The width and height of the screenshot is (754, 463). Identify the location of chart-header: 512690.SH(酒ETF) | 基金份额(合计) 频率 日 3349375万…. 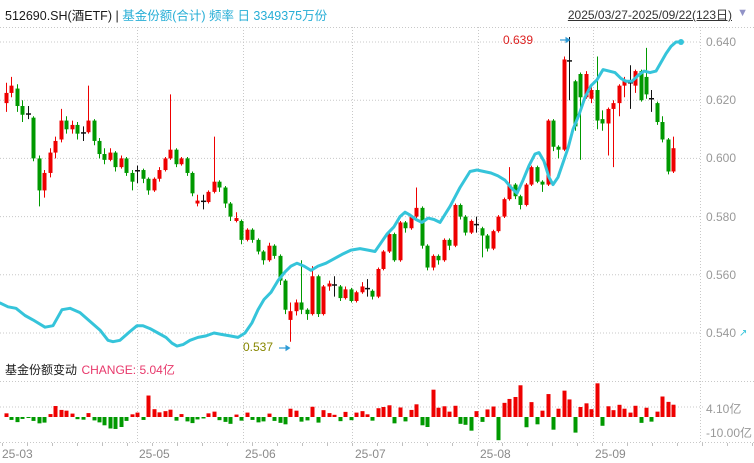
(166, 14).